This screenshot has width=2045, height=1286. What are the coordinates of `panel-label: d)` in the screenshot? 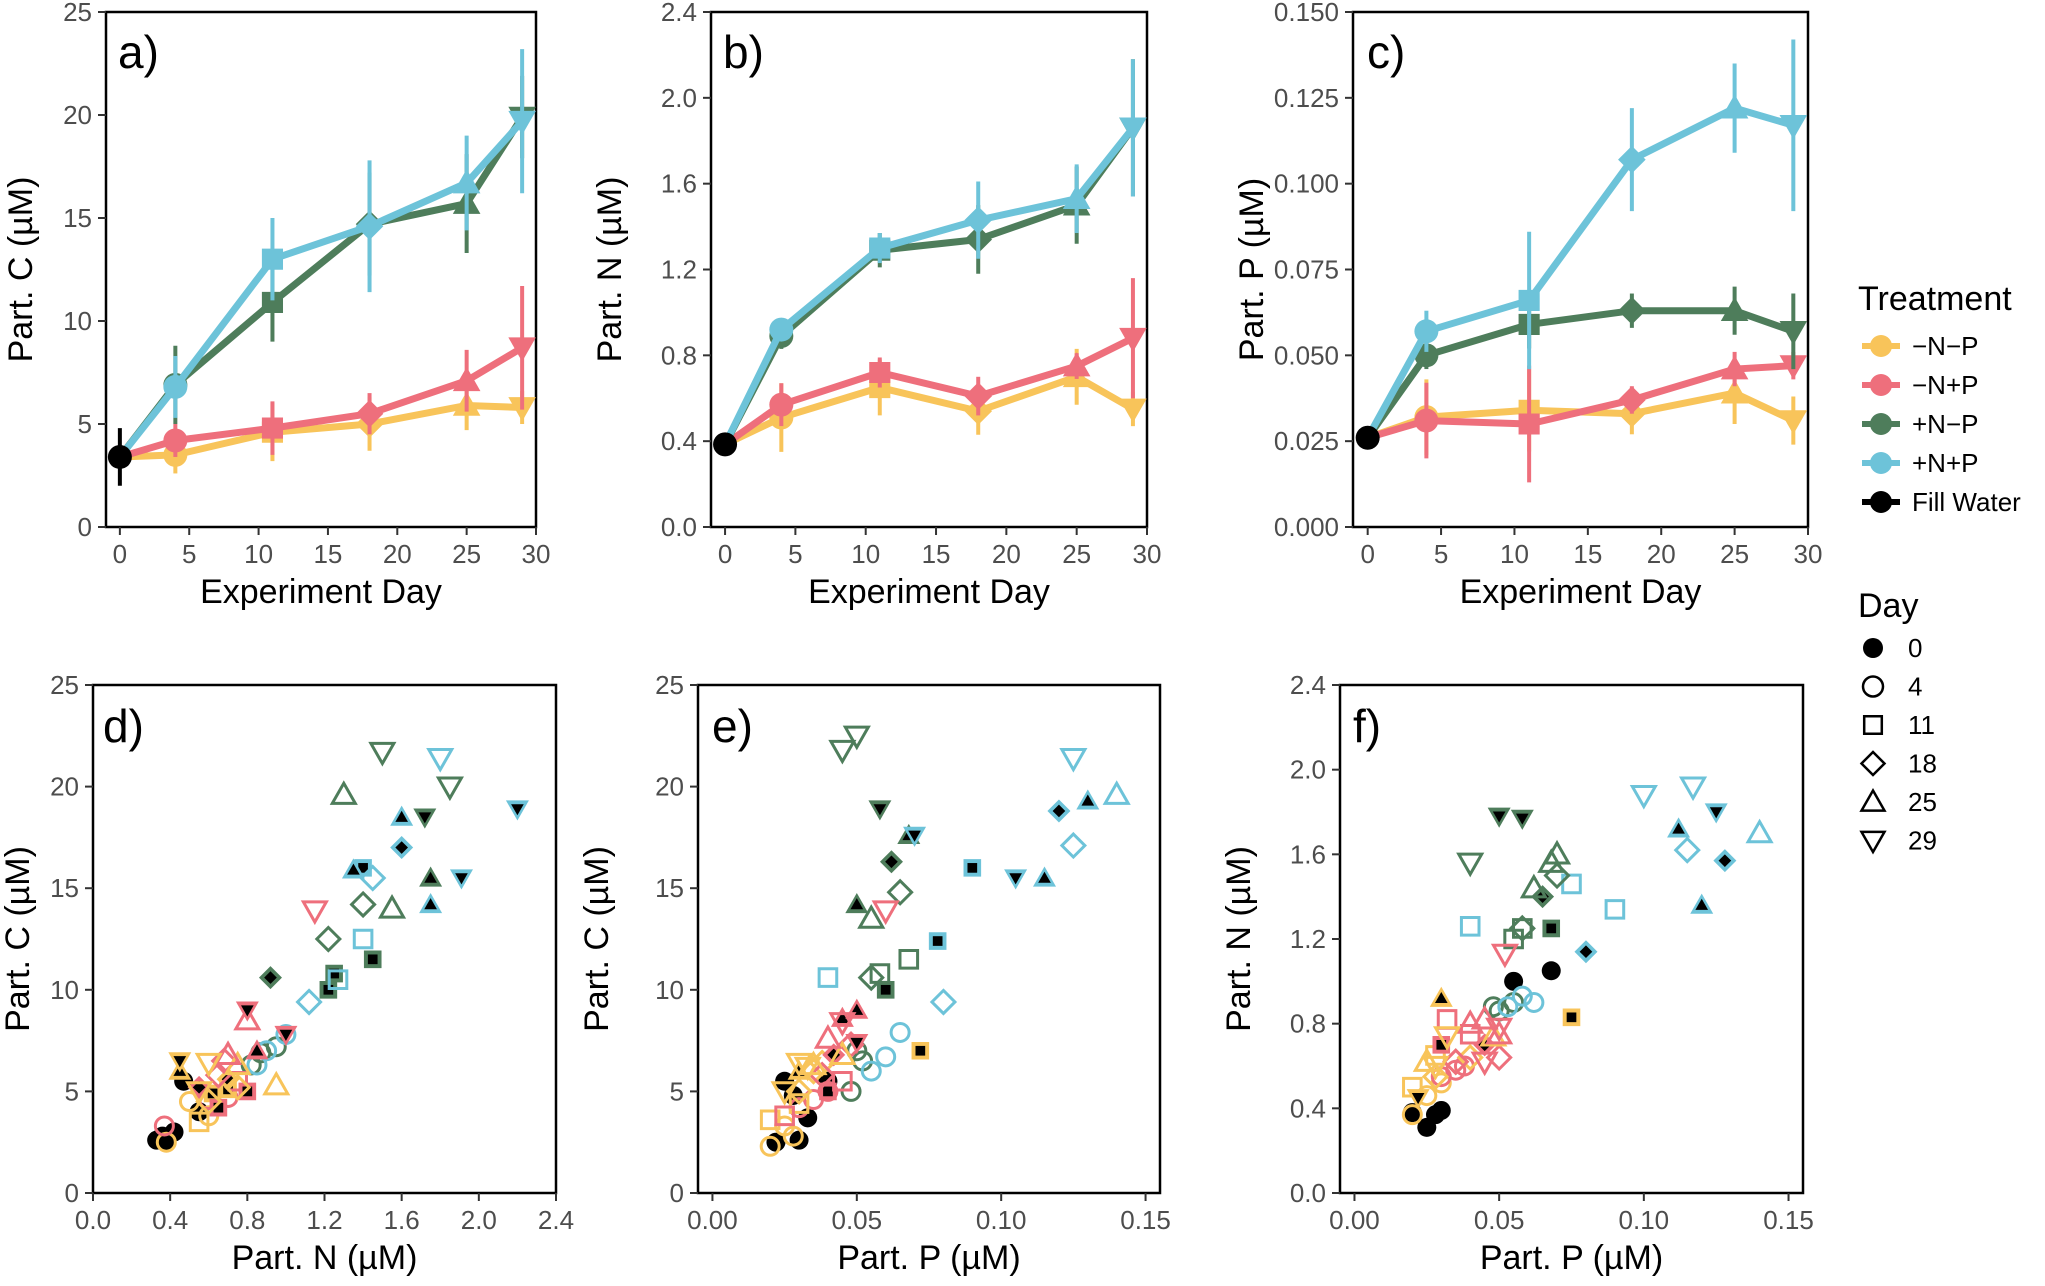 It's located at (123, 726).